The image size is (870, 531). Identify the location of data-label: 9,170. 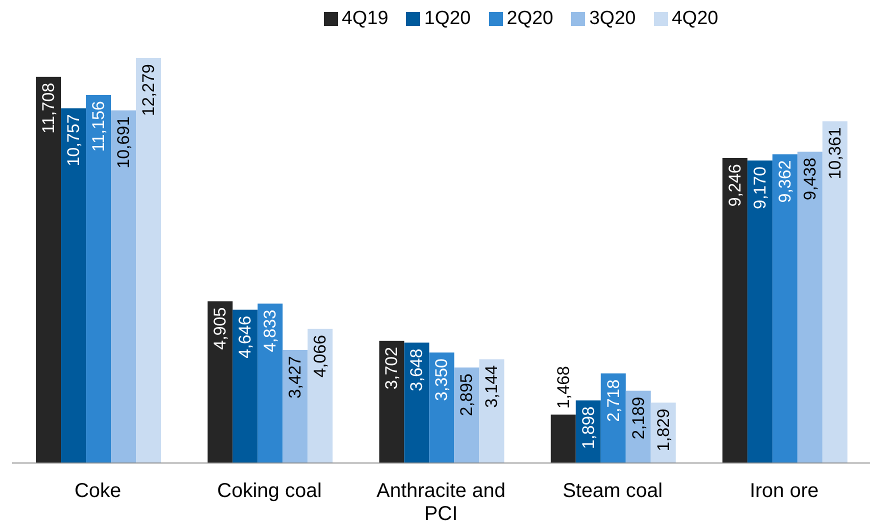
(760, 188).